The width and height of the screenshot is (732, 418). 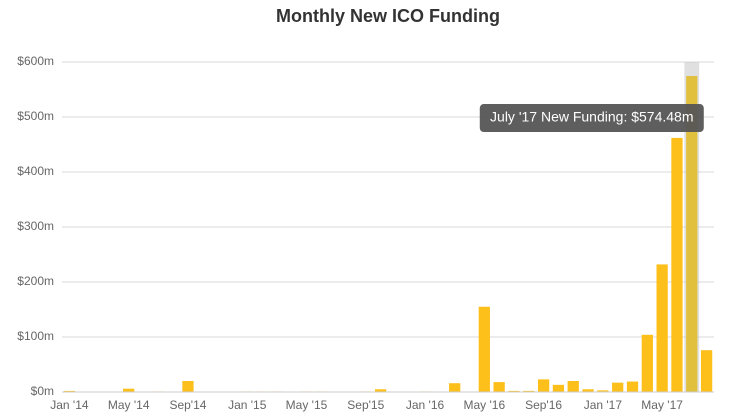 What do you see at coordinates (662, 405) in the screenshot?
I see `x-tick-label: May '17` at bounding box center [662, 405].